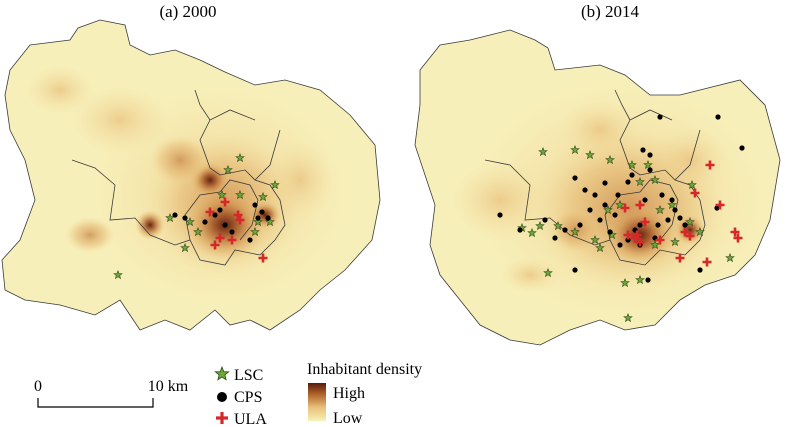  I want to click on scale-bar: 0 10 km, so click(111, 393).